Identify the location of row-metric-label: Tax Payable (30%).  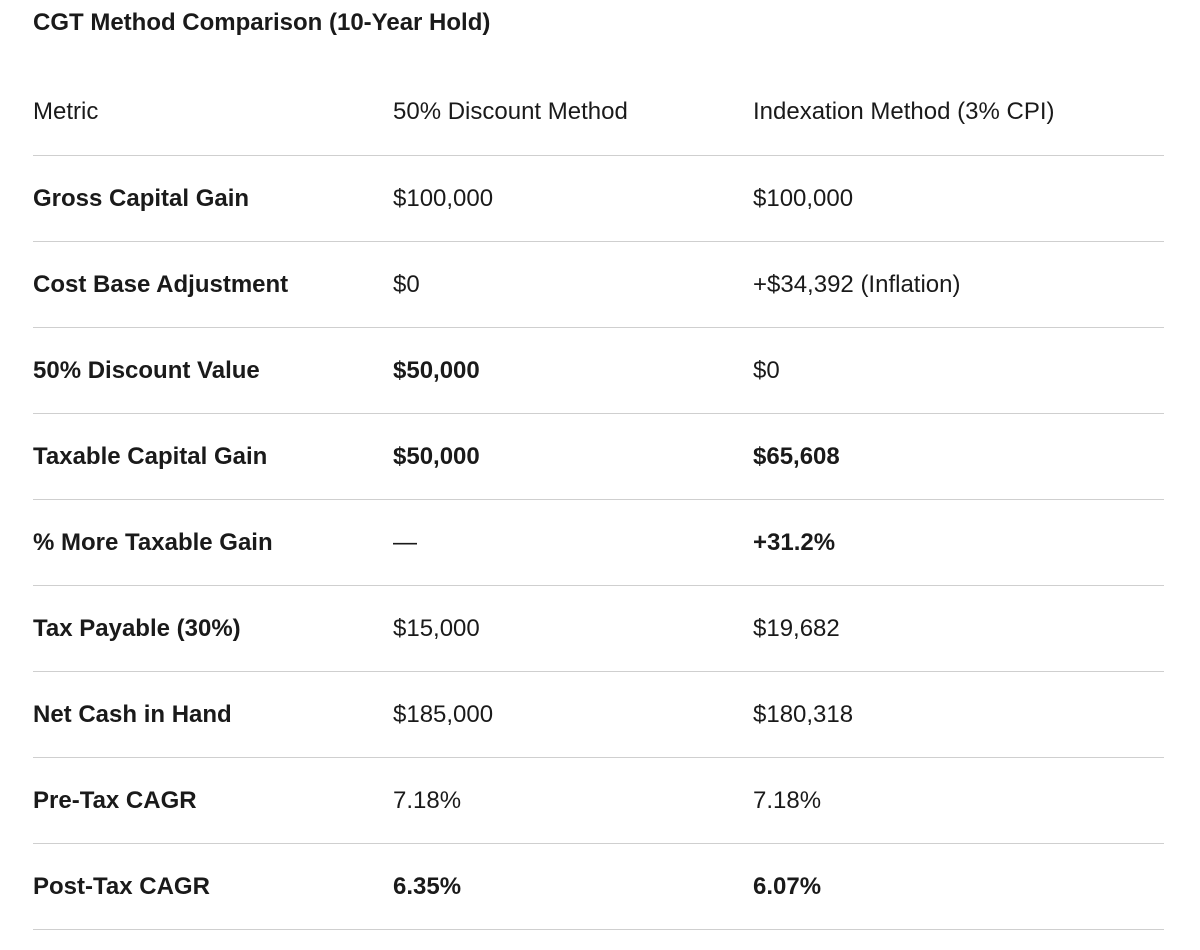
(137, 628).